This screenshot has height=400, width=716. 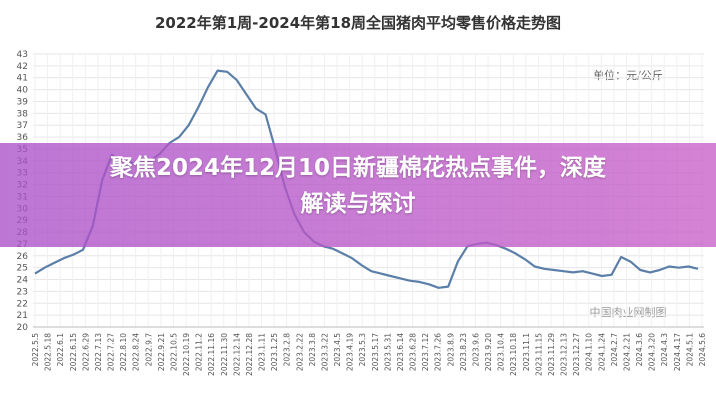 What do you see at coordinates (362, 350) in the screenshot?
I see `x-tick-label: 2023.5.3` at bounding box center [362, 350].